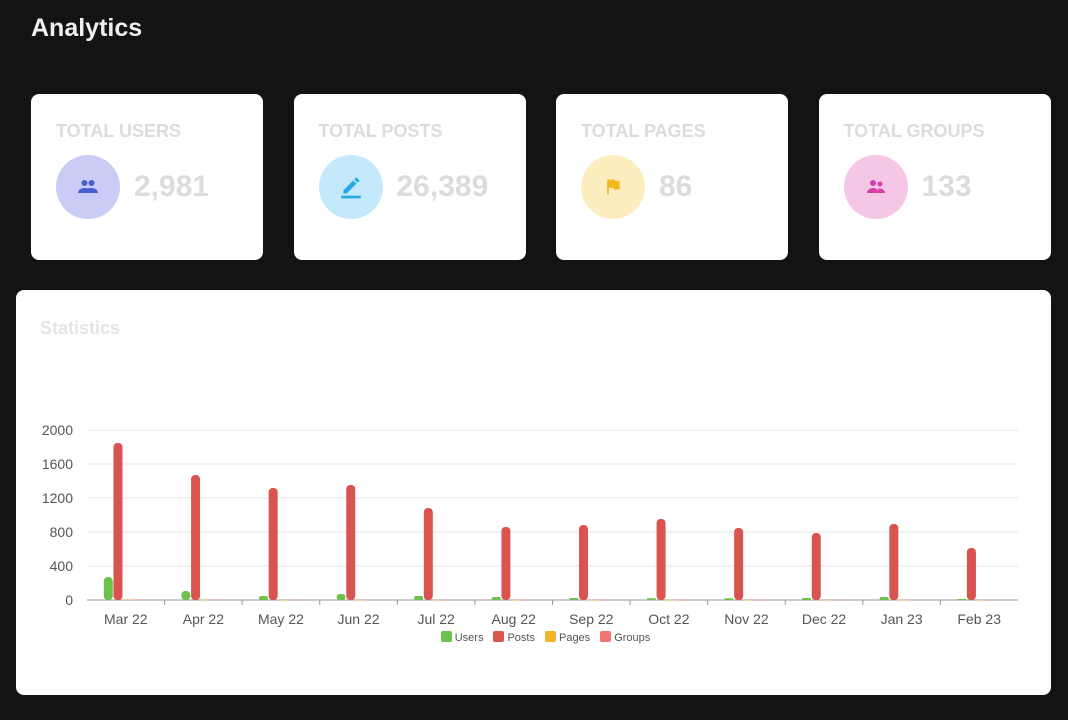  I want to click on y-tick-label: 1600, so click(57, 464).